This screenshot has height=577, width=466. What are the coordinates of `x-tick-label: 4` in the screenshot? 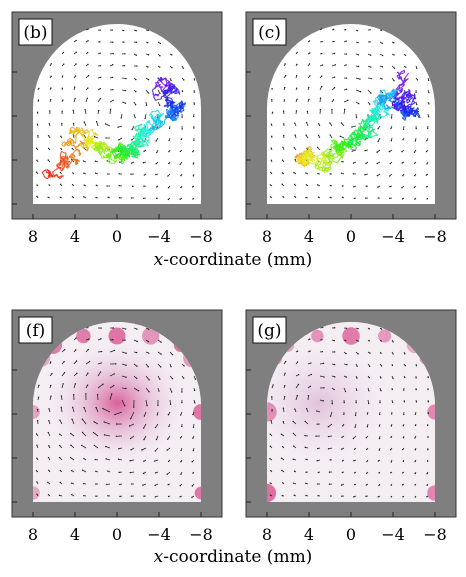 It's located at (75, 534).